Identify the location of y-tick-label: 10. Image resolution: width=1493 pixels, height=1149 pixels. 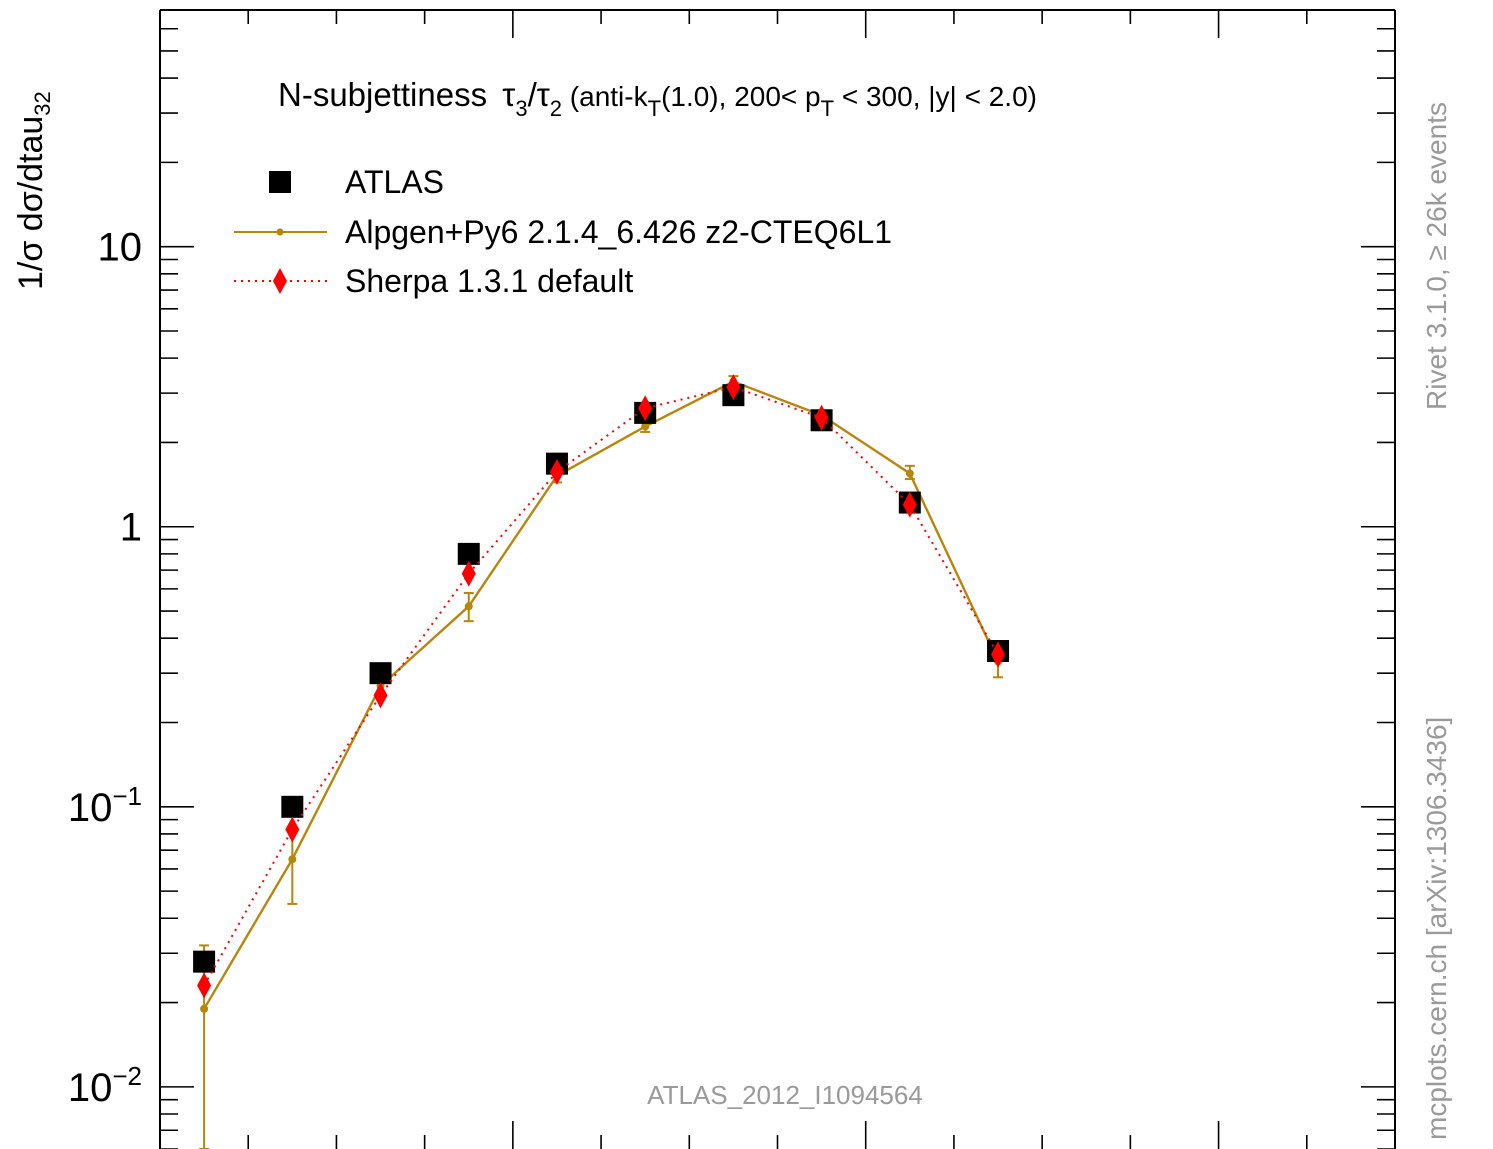
(120, 248).